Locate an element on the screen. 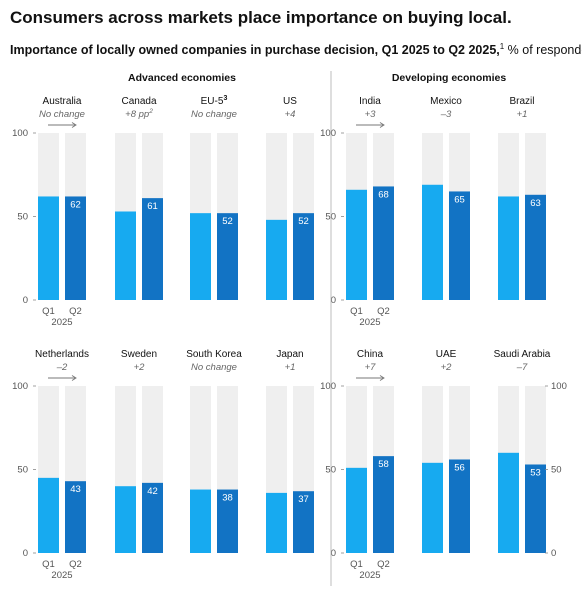 The width and height of the screenshot is (582, 590). netherlands-bar-q1 is located at coordinates (48, 515).